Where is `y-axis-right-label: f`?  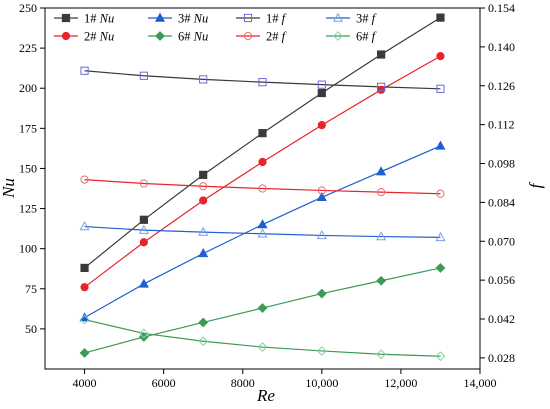
y-axis-right-label: f is located at coordinates (535, 184).